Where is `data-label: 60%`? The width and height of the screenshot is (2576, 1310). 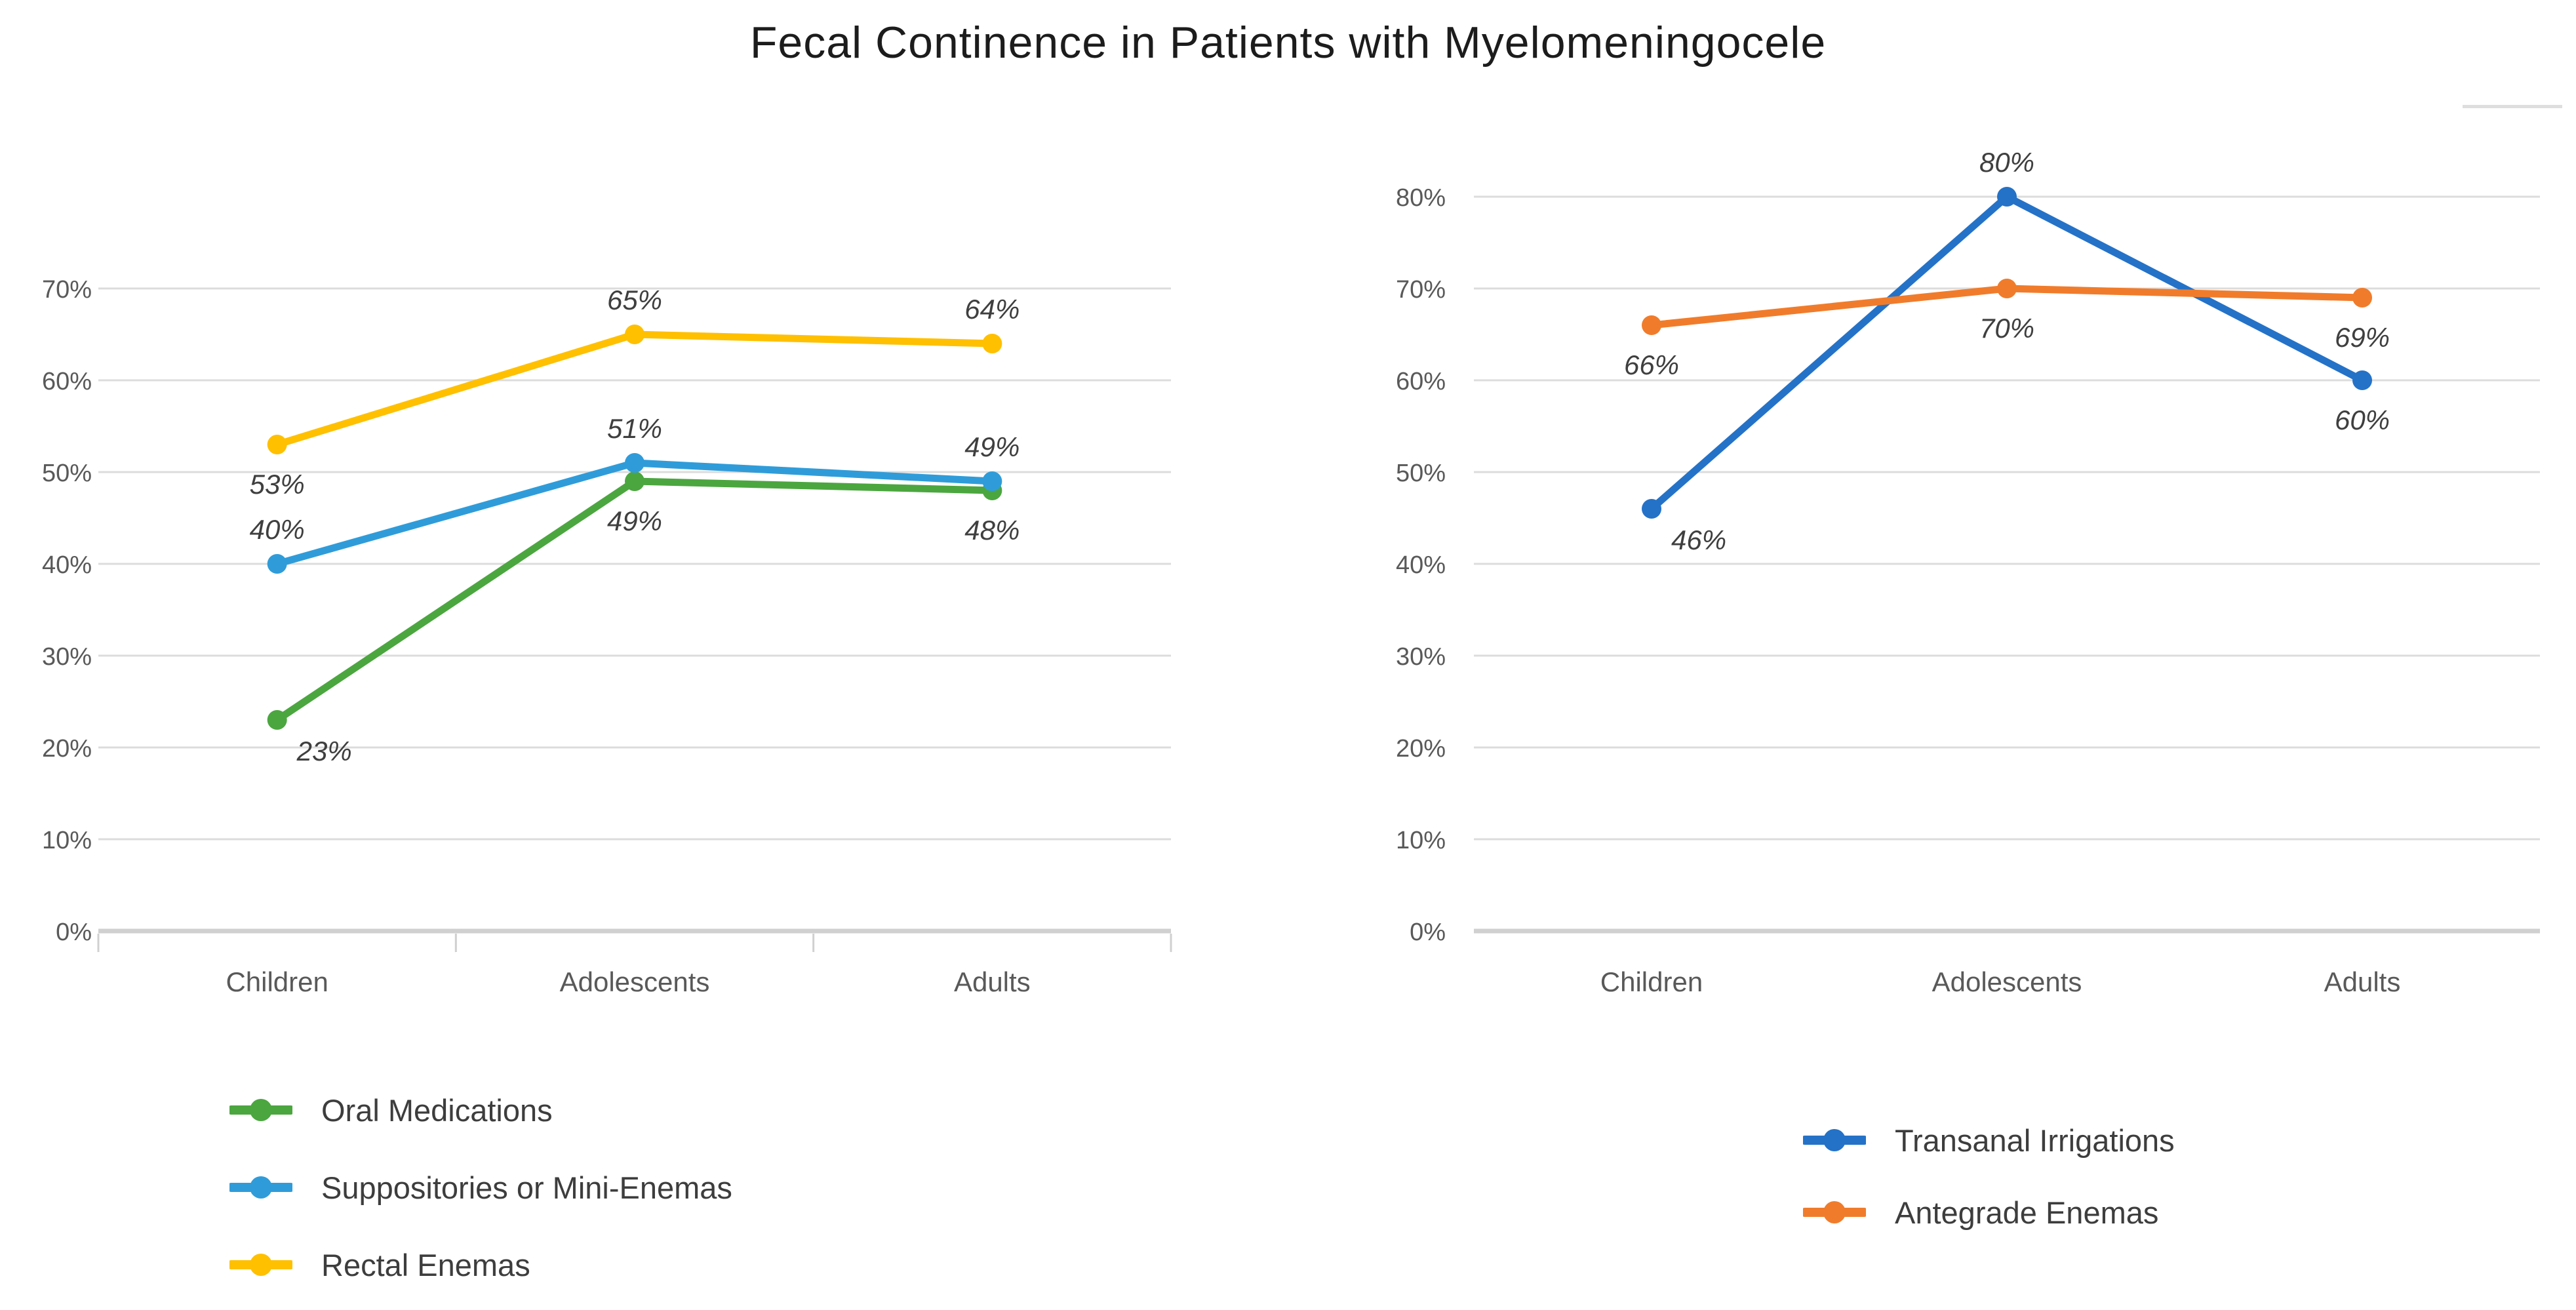 data-label: 60% is located at coordinates (2362, 420).